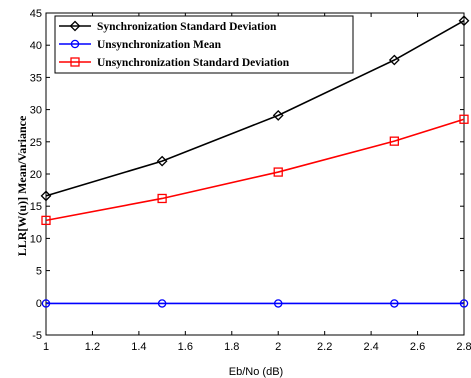  I want to click on y-tick-label: -5, so click(37, 336).